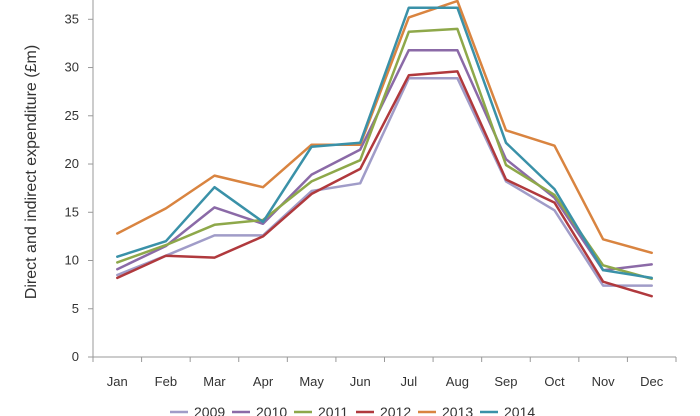  Describe the element at coordinates (333, 410) in the screenshot. I see `legend-label-2011: 2011` at that location.